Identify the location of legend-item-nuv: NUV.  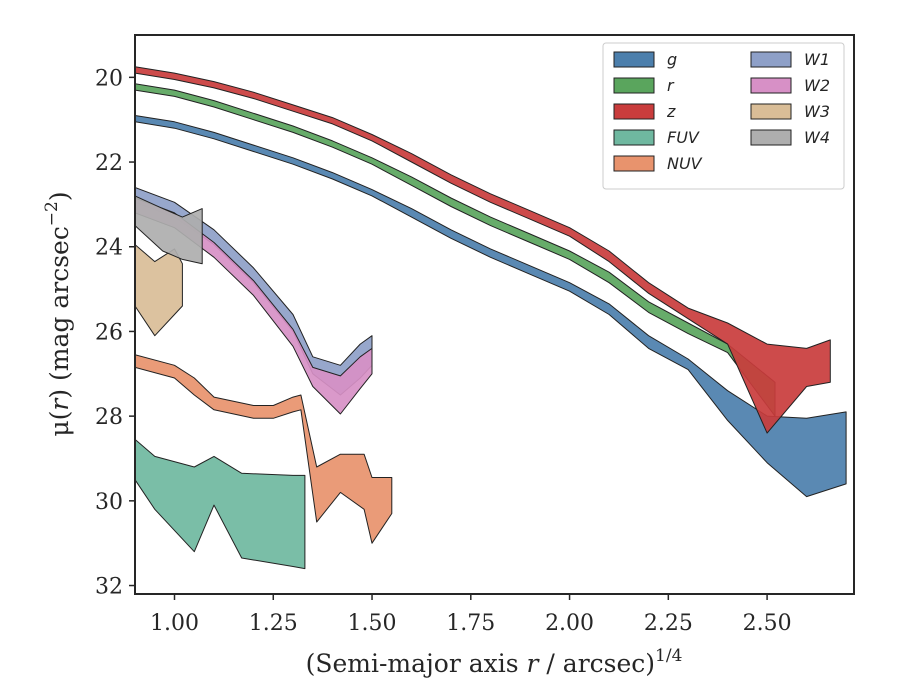
(658, 163).